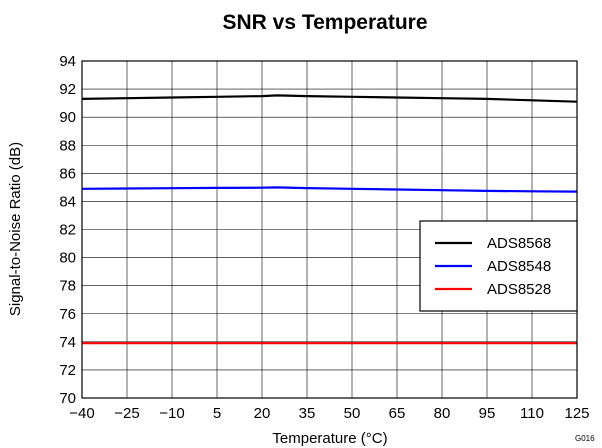 Image resolution: width=602 pixels, height=448 pixels. I want to click on legend: ADS8568 ADS8548 ADS8528, so click(498, 266).